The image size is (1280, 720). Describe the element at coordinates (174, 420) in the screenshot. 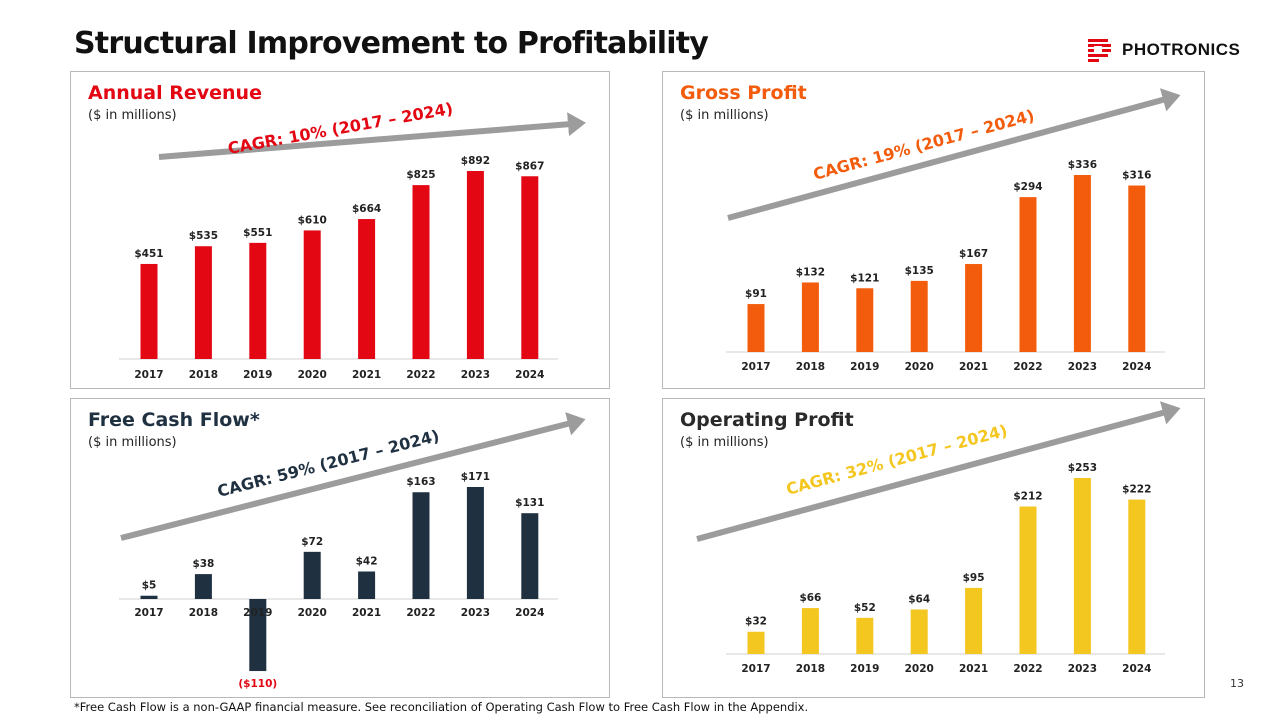

I see `free-cash-flow-title: Free Cash Flow*` at that location.